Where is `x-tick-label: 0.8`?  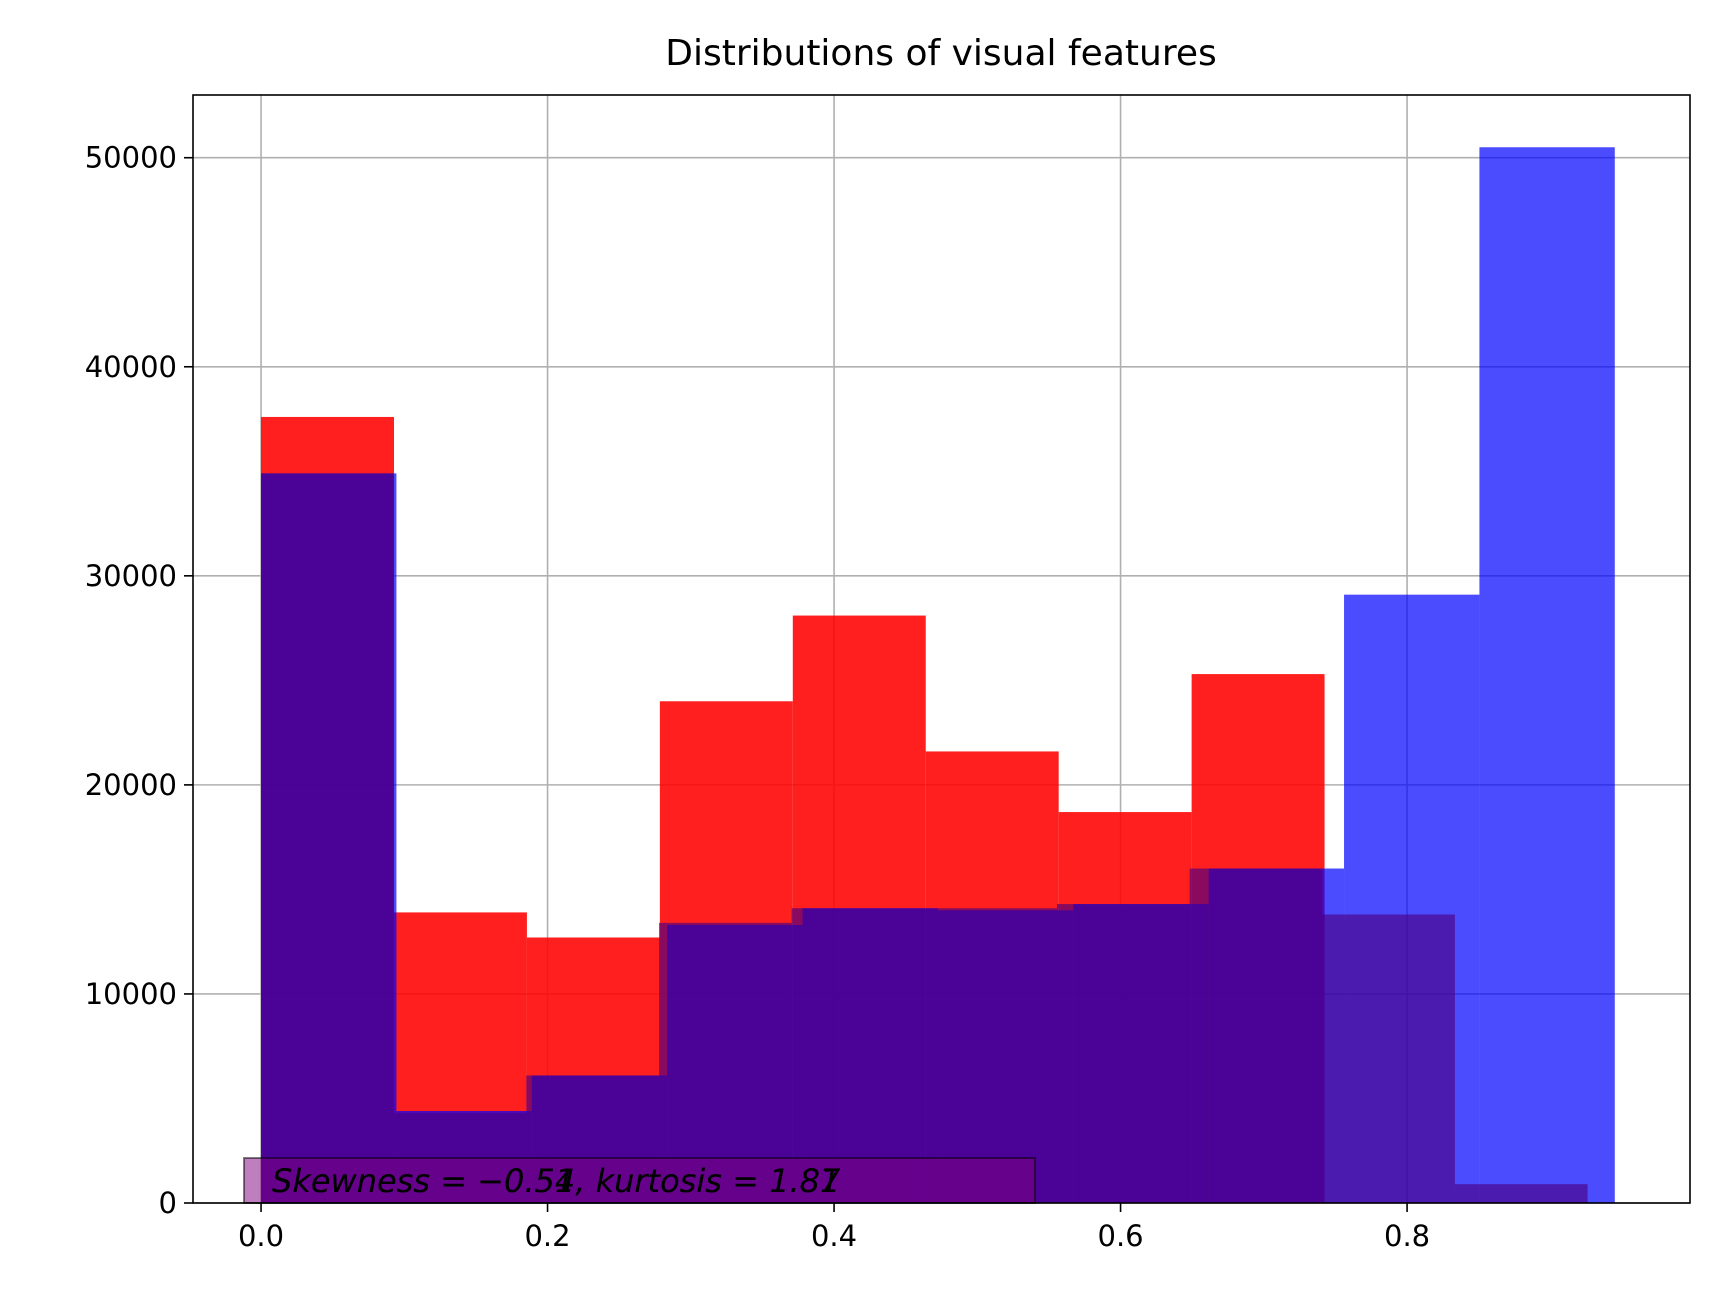 x-tick-label: 0.8 is located at coordinates (1407, 1236).